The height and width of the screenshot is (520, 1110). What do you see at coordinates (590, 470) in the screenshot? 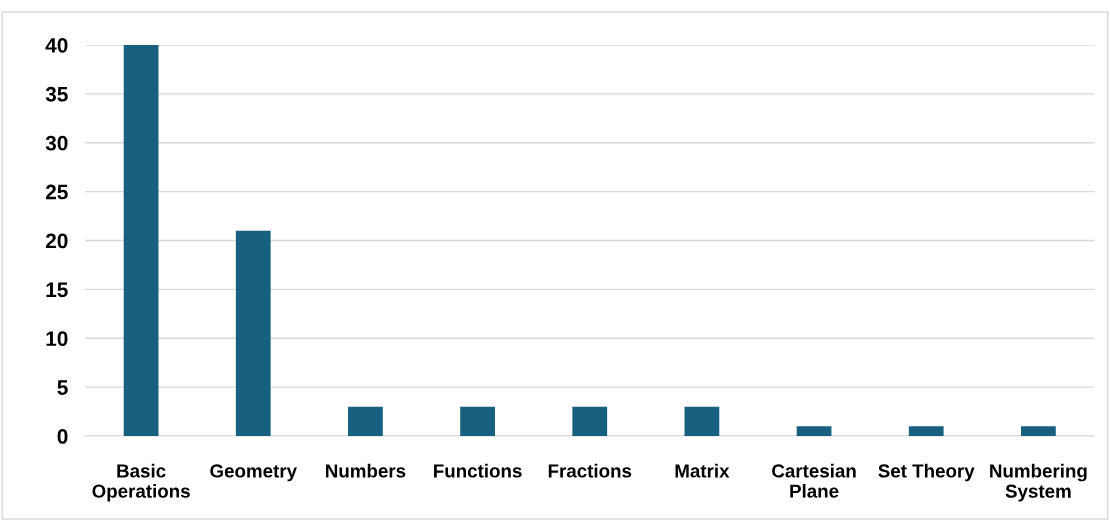
I see `x-tick-label: Fractions` at bounding box center [590, 470].